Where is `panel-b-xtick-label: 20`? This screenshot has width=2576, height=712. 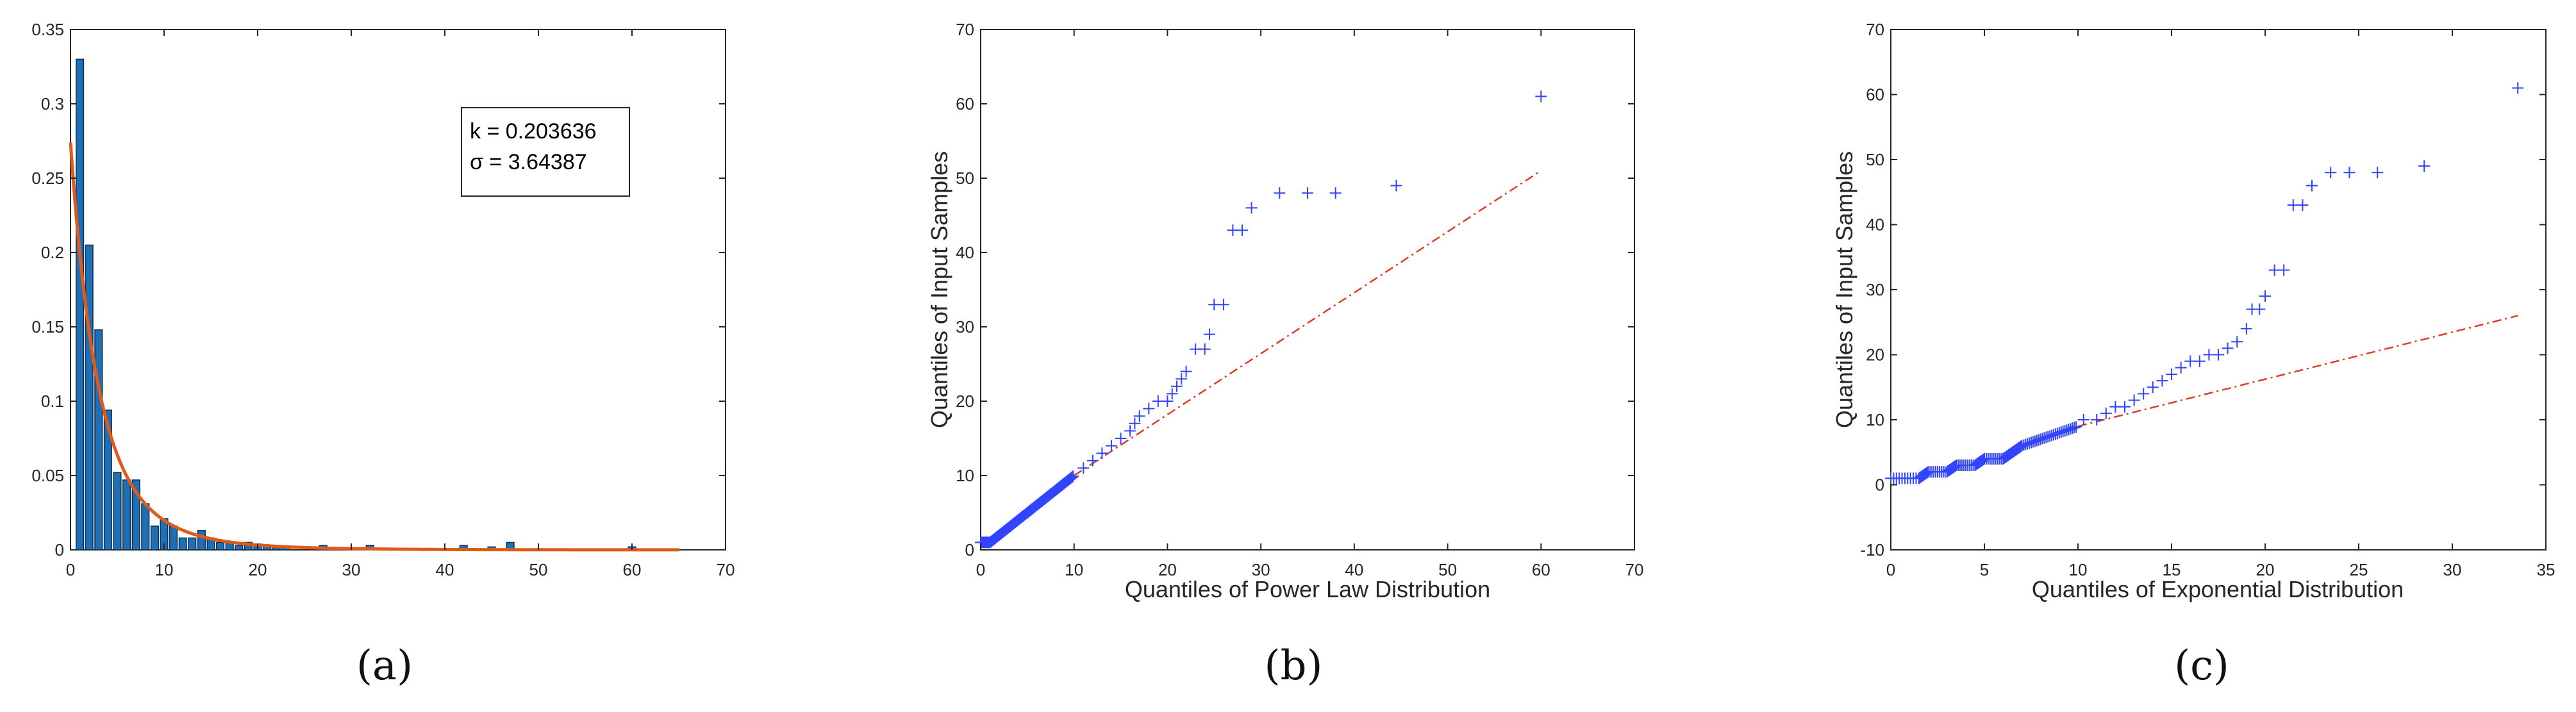 panel-b-xtick-label: 20 is located at coordinates (1167, 569).